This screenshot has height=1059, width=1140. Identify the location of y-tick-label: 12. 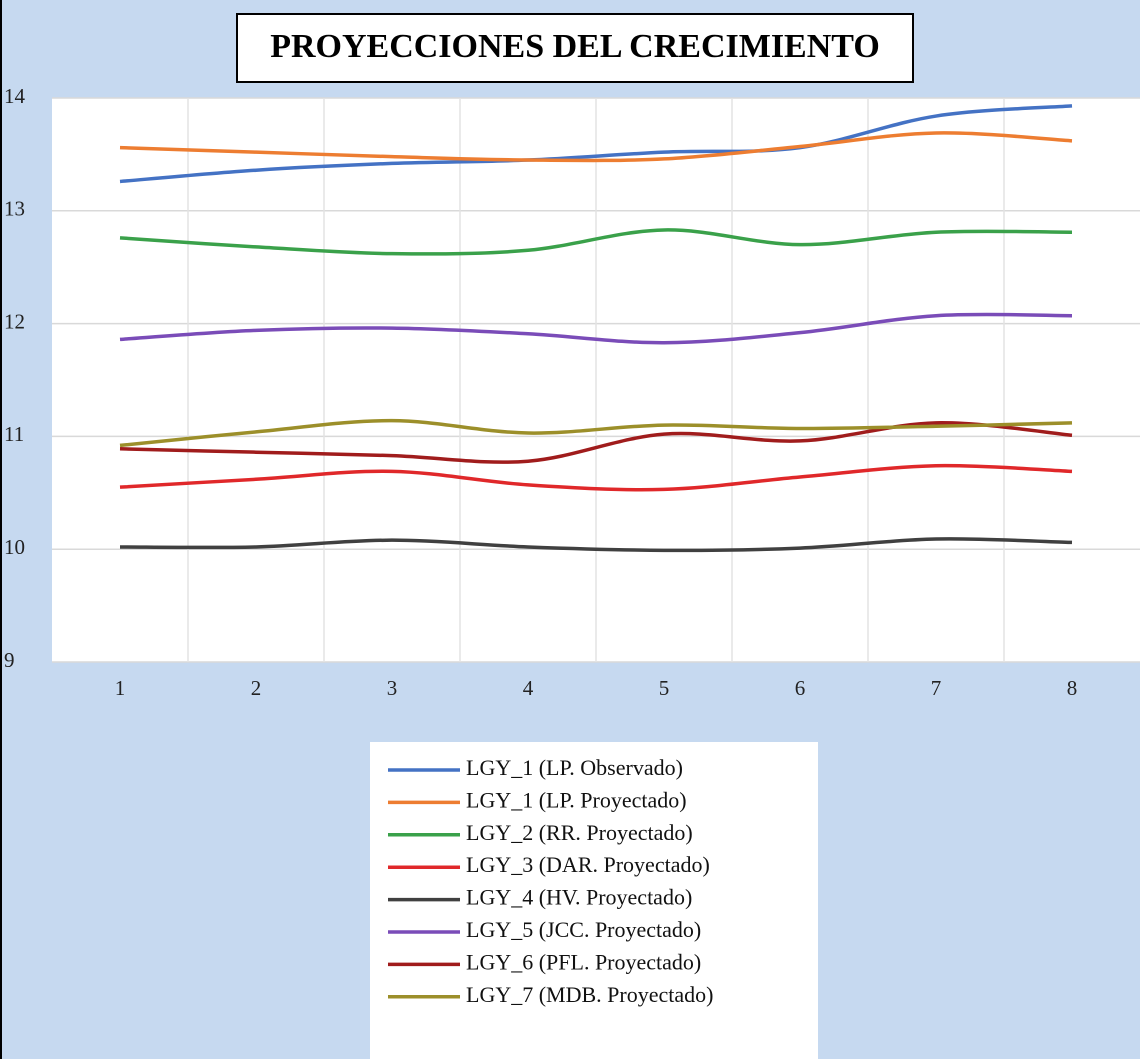
(14, 321).